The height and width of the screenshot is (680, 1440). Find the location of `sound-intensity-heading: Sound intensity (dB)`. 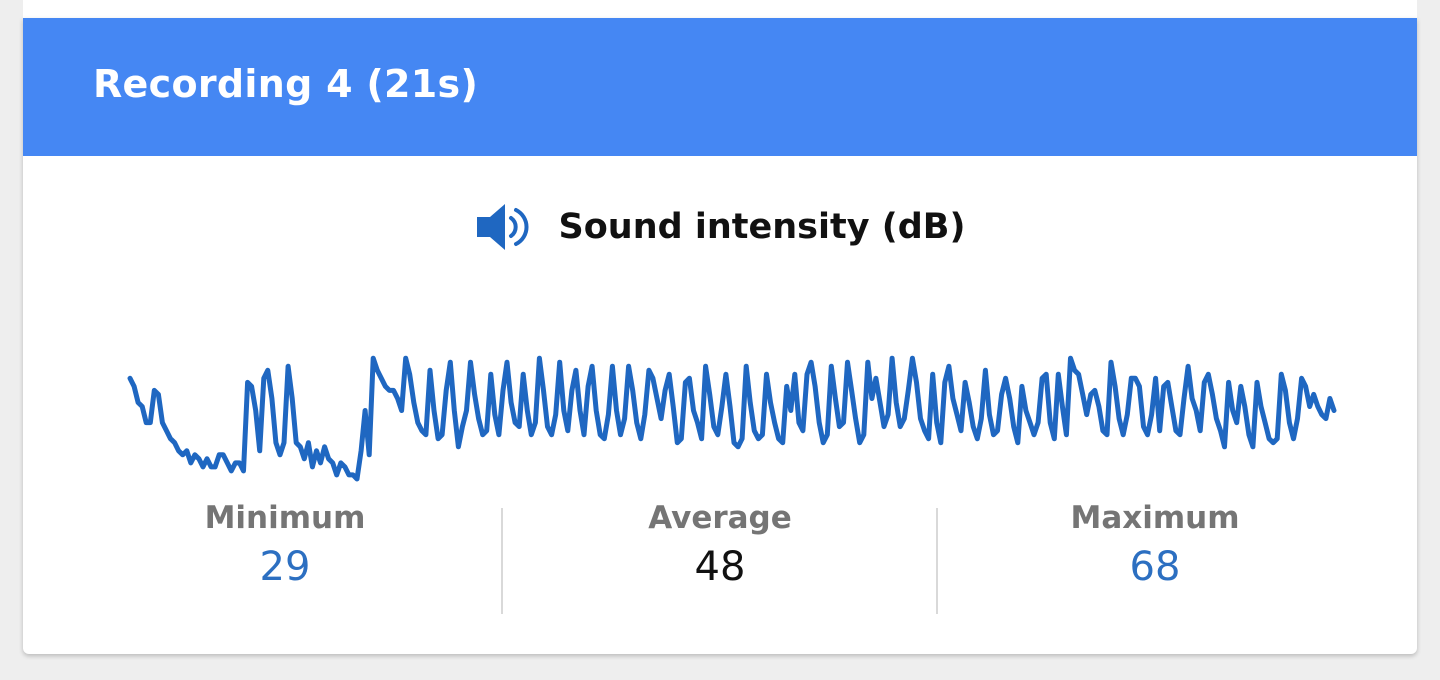

sound-intensity-heading: Sound intensity (dB) is located at coordinates (720, 227).